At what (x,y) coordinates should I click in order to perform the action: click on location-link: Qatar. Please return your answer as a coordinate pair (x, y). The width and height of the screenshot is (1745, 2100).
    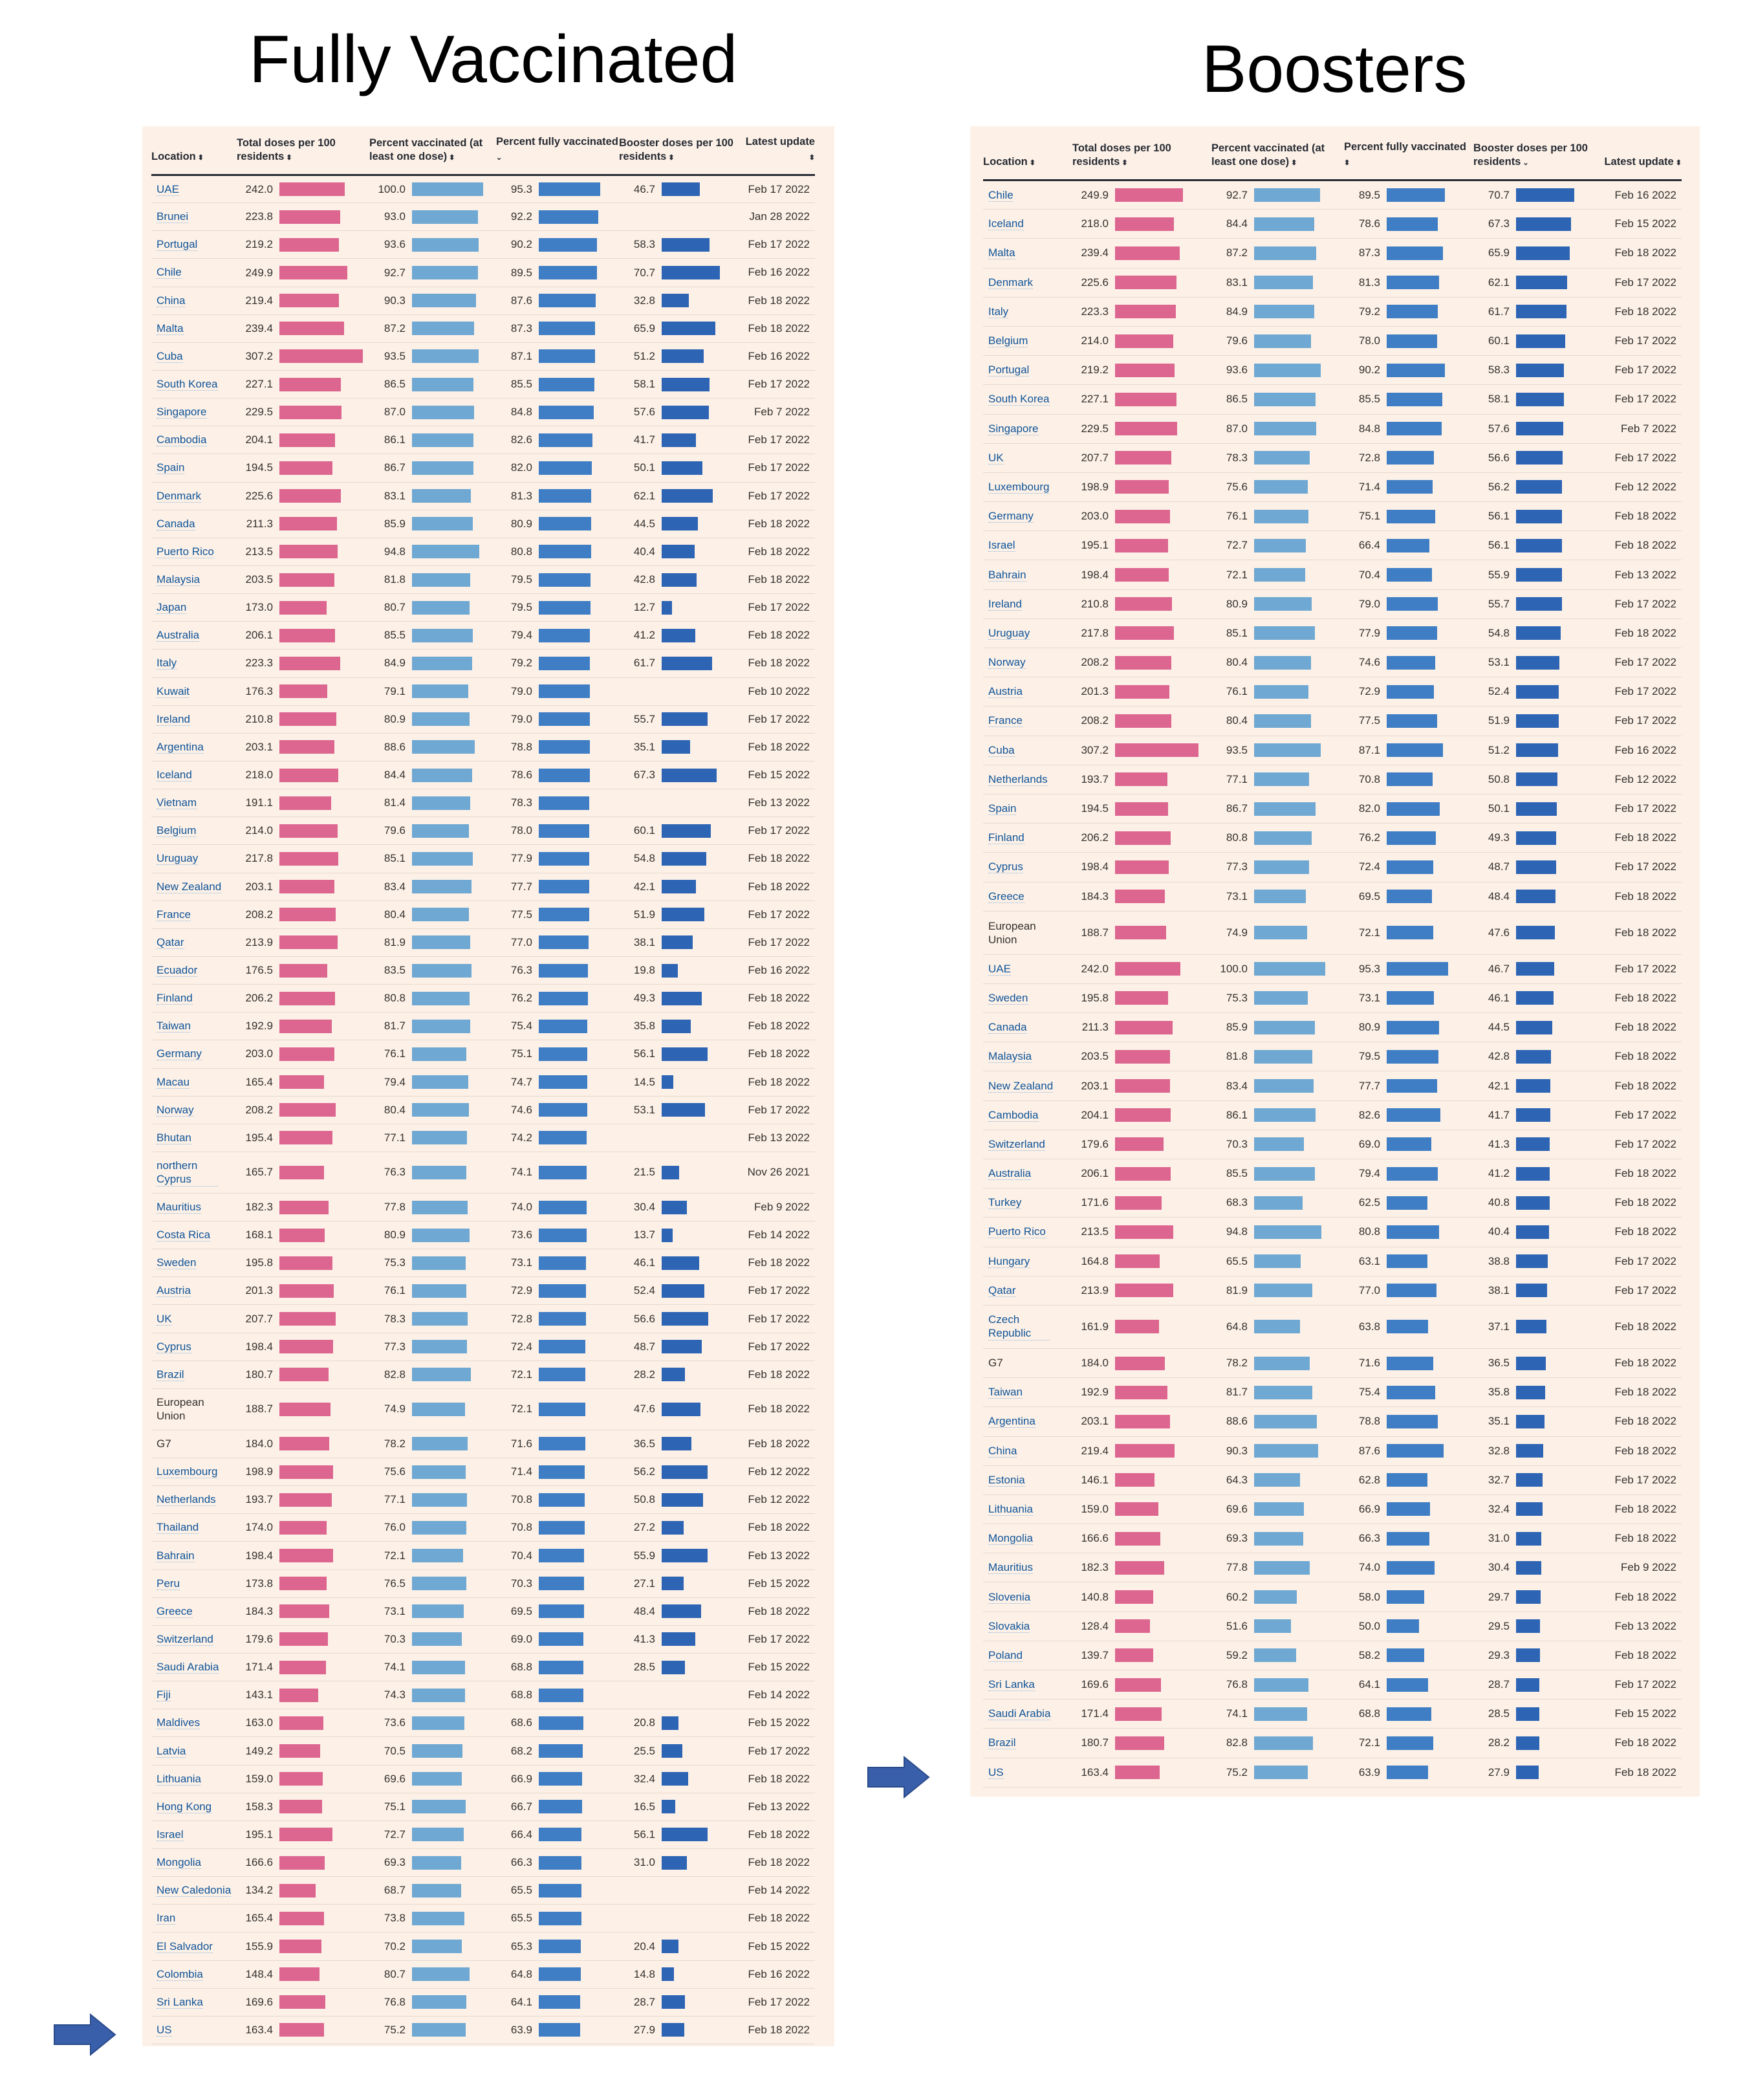
    Looking at the image, I should click on (170, 942).